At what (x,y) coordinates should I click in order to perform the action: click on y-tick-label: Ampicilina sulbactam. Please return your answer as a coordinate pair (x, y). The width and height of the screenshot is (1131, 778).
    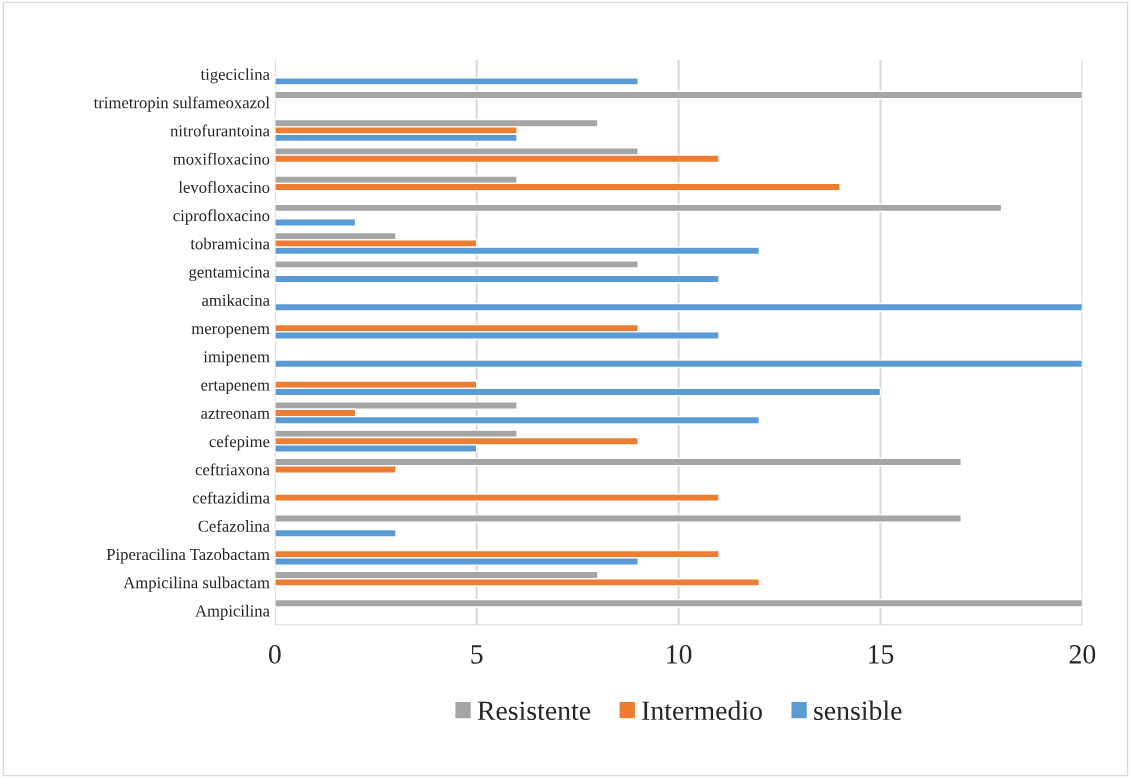
    Looking at the image, I should click on (196, 584).